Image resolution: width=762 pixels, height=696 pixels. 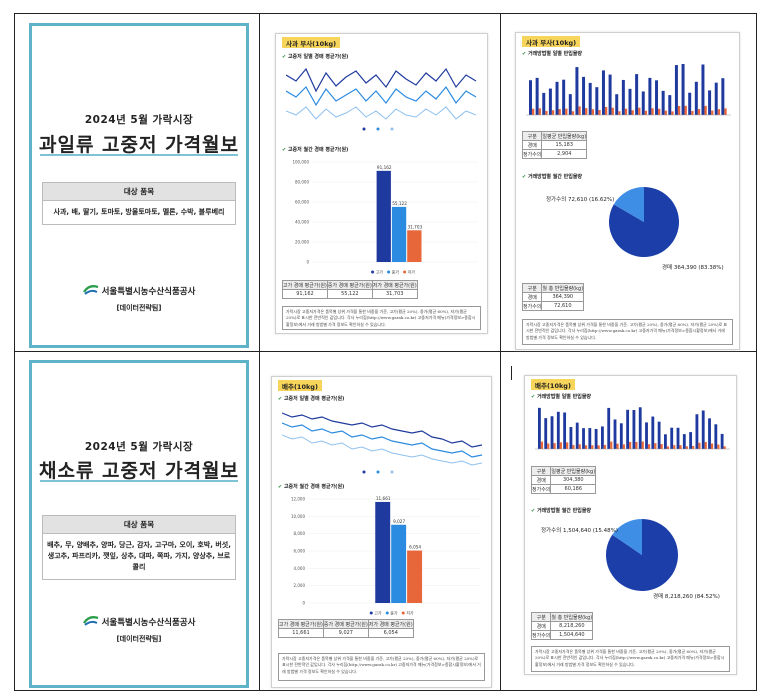 I want to click on veg-volume-monthly-table: 구분 월 총 반입물량(kg) 경매 8,218,260 정가수의 1,504,640, so click(x=562, y=626).